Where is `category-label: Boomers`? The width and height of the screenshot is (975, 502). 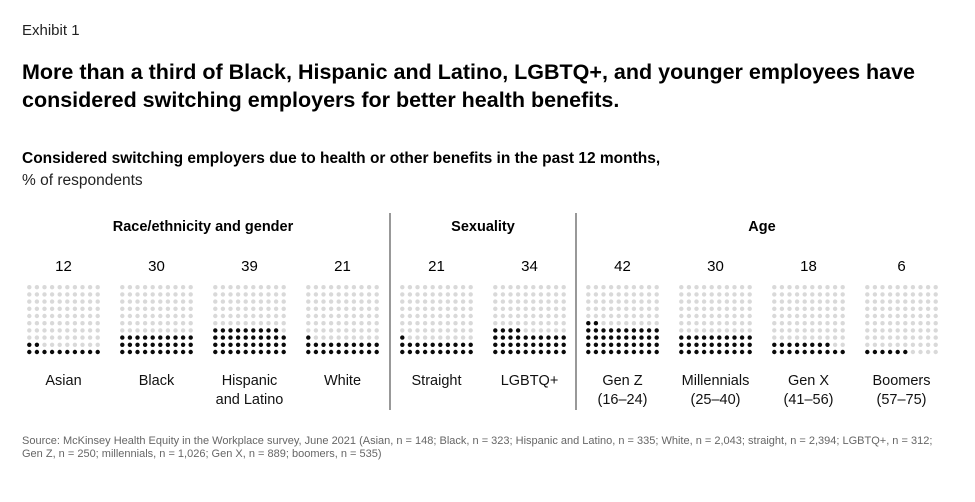 category-label: Boomers is located at coordinates (901, 381).